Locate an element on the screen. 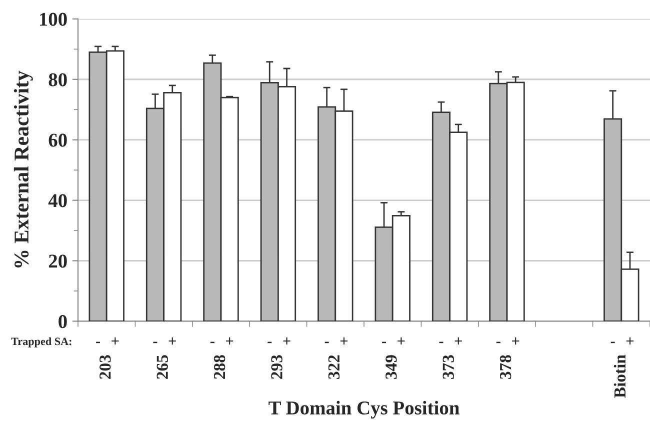 The image size is (650, 430). y-tick-label: 60 is located at coordinates (57, 140).